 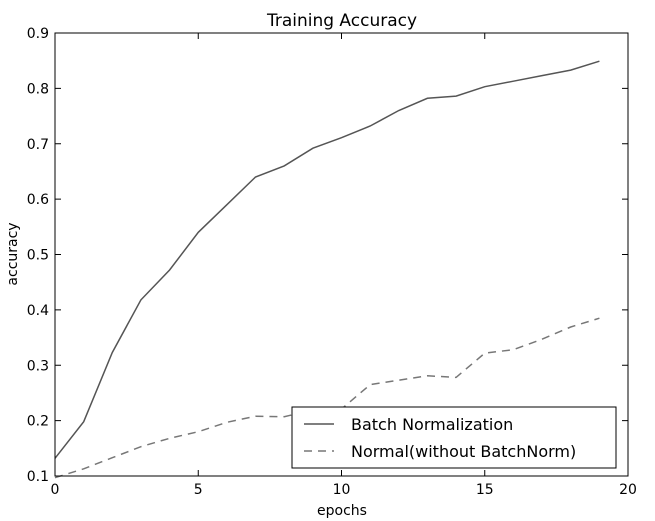 I want to click on legend-label-normal-without-batchnorm: Normal(without BatchNorm), so click(x=463, y=451).